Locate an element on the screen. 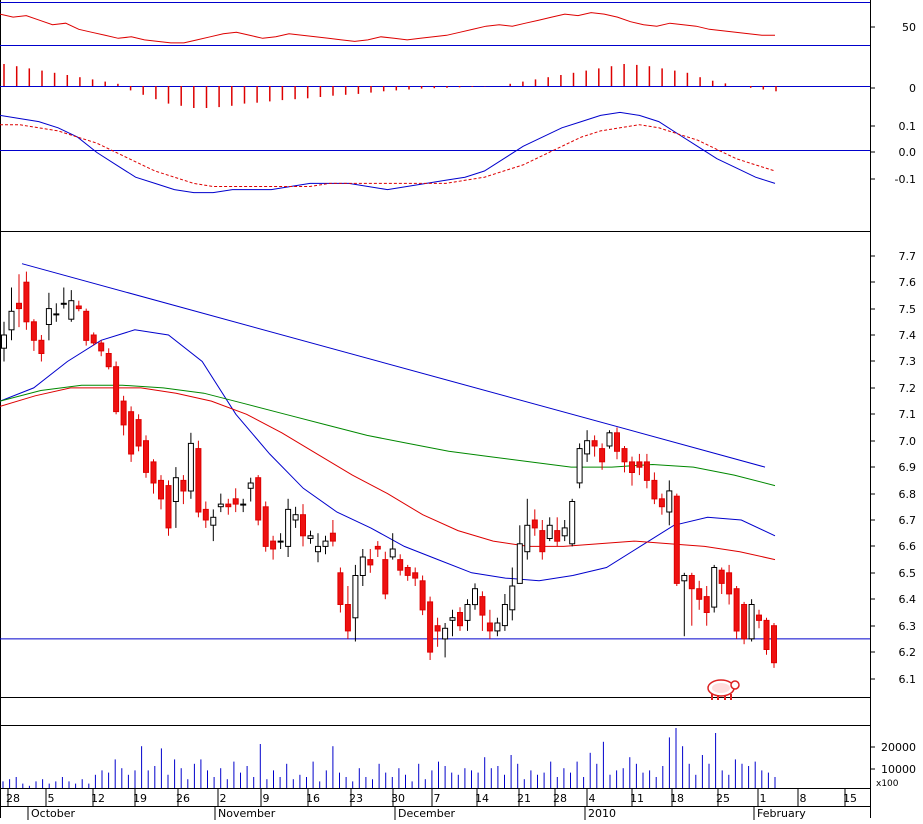 This screenshot has width=923, height=824. bear-logo-icon is located at coordinates (723, 689).